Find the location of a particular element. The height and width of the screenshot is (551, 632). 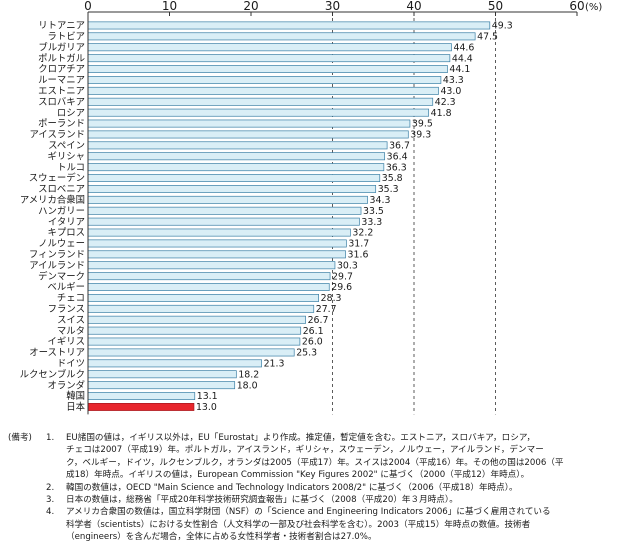

value-label: 44.4 is located at coordinates (462, 58).